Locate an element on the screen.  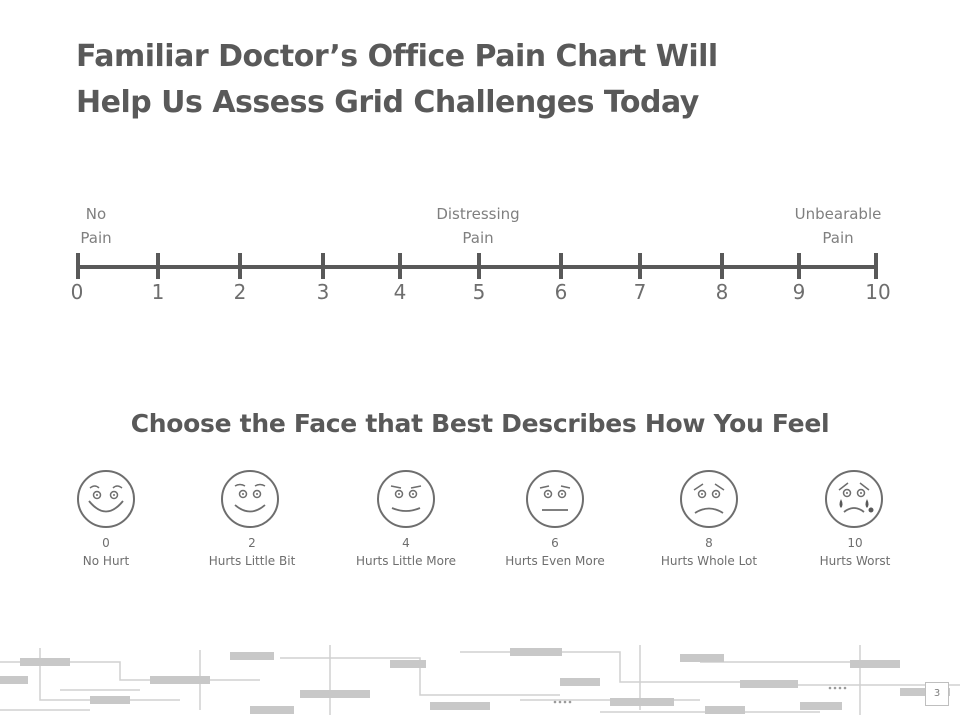
face-hurts-whole-lot-icon is located at coordinates (709, 499).